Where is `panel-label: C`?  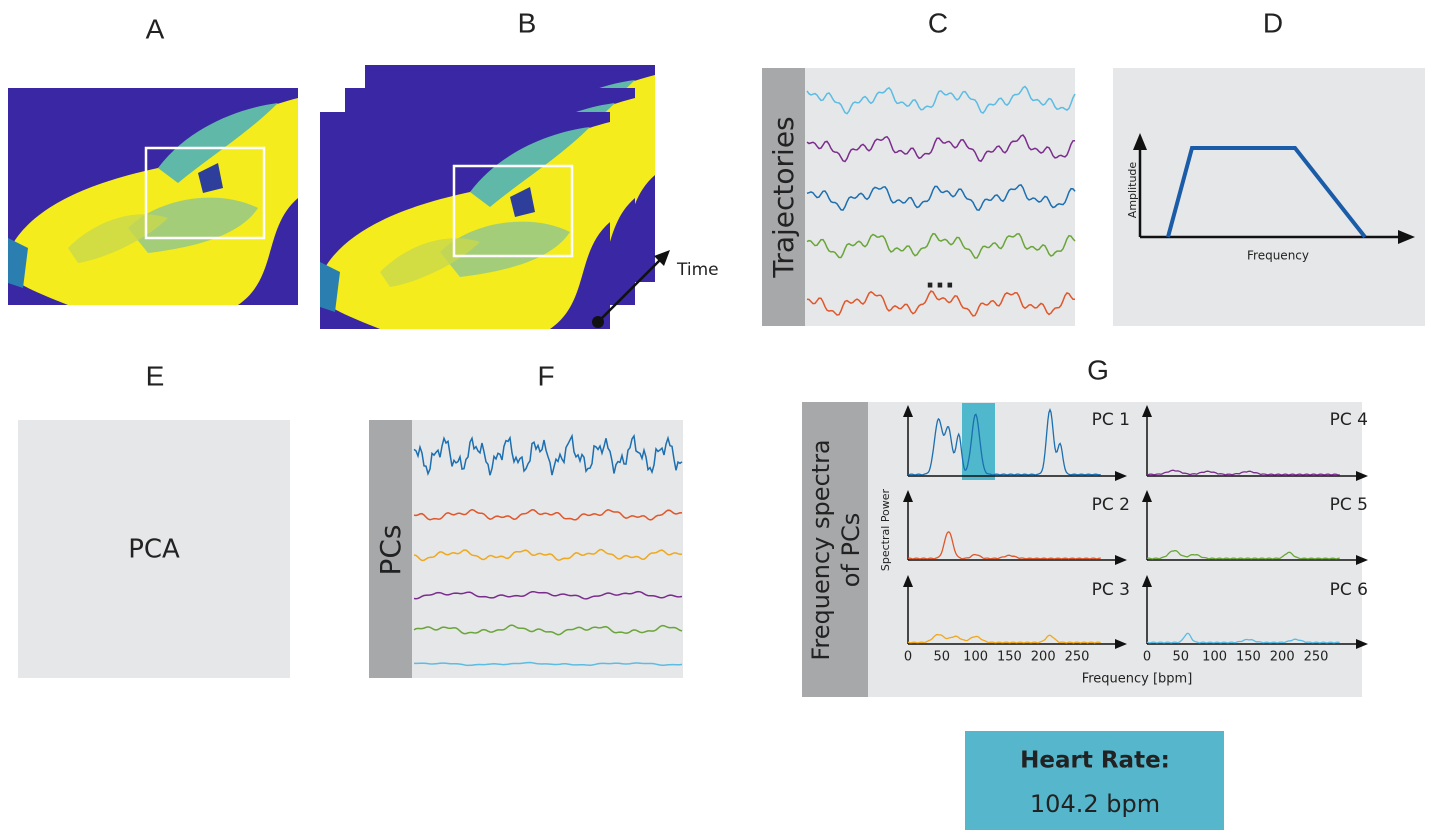
panel-label: C is located at coordinates (938, 22).